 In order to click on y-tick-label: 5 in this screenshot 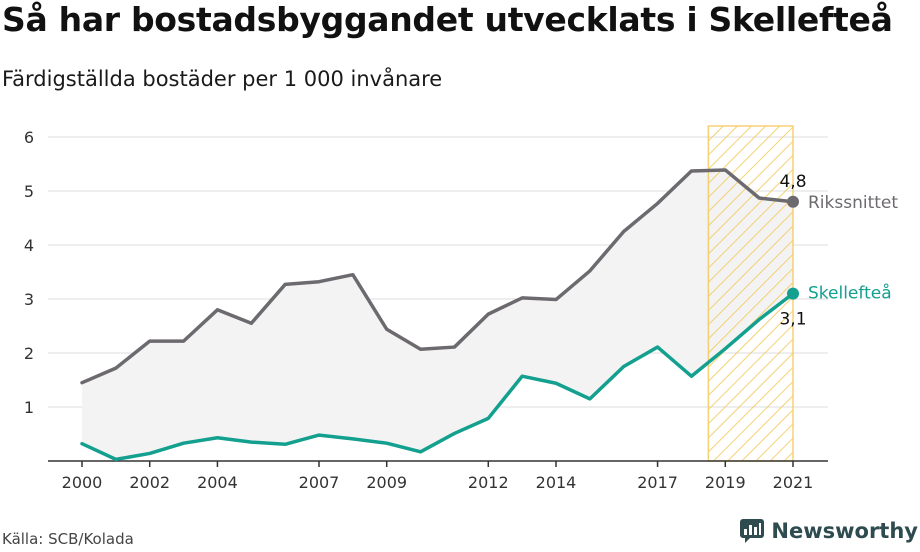, I will do `click(29, 191)`.